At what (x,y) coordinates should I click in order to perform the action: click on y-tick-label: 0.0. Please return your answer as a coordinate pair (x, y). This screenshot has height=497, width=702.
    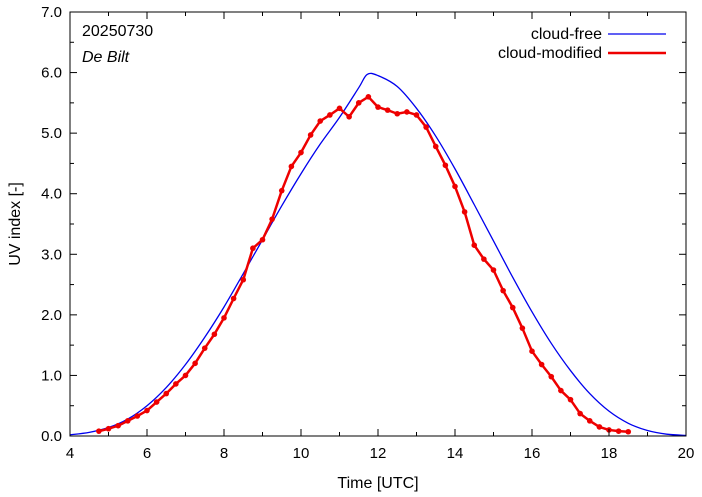
    Looking at the image, I should click on (51, 436).